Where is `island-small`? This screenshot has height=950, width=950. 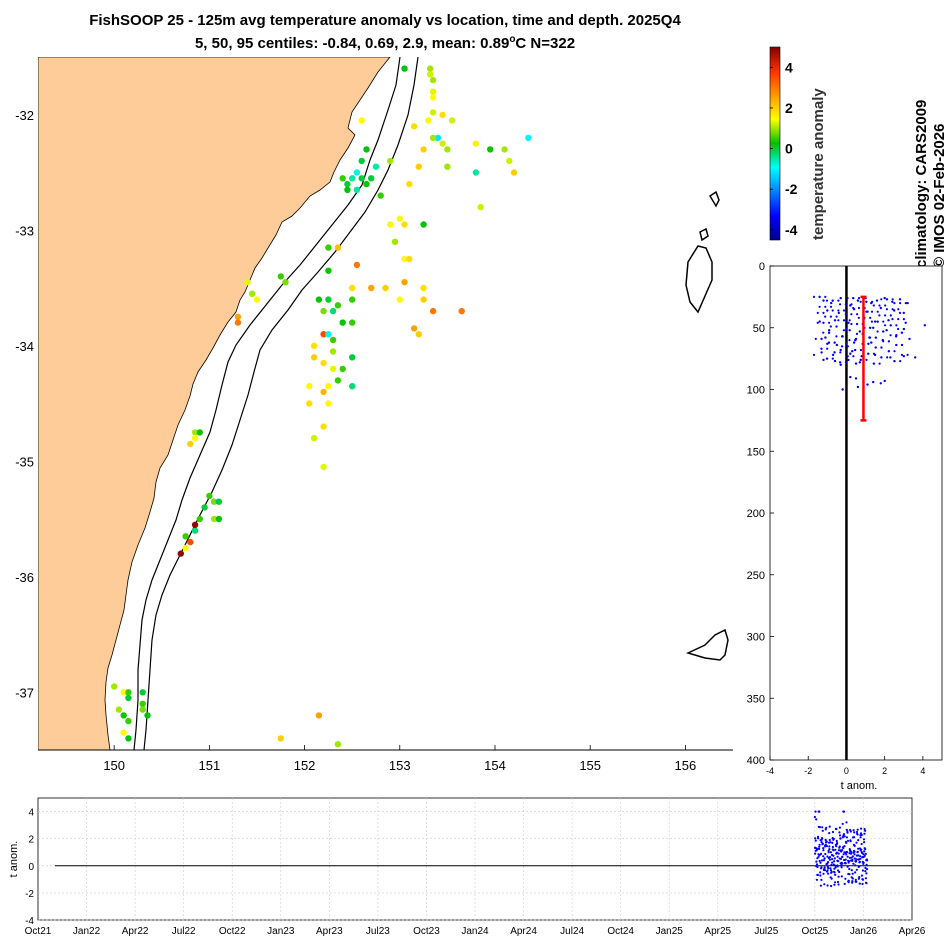
island-small is located at coordinates (714, 199).